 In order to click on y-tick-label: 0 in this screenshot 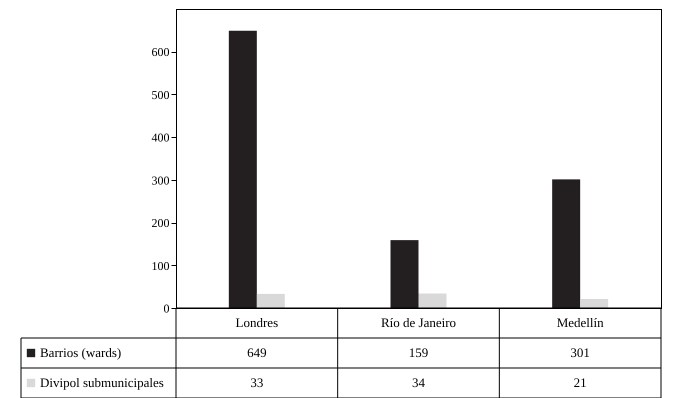, I will do `click(167, 309)`.